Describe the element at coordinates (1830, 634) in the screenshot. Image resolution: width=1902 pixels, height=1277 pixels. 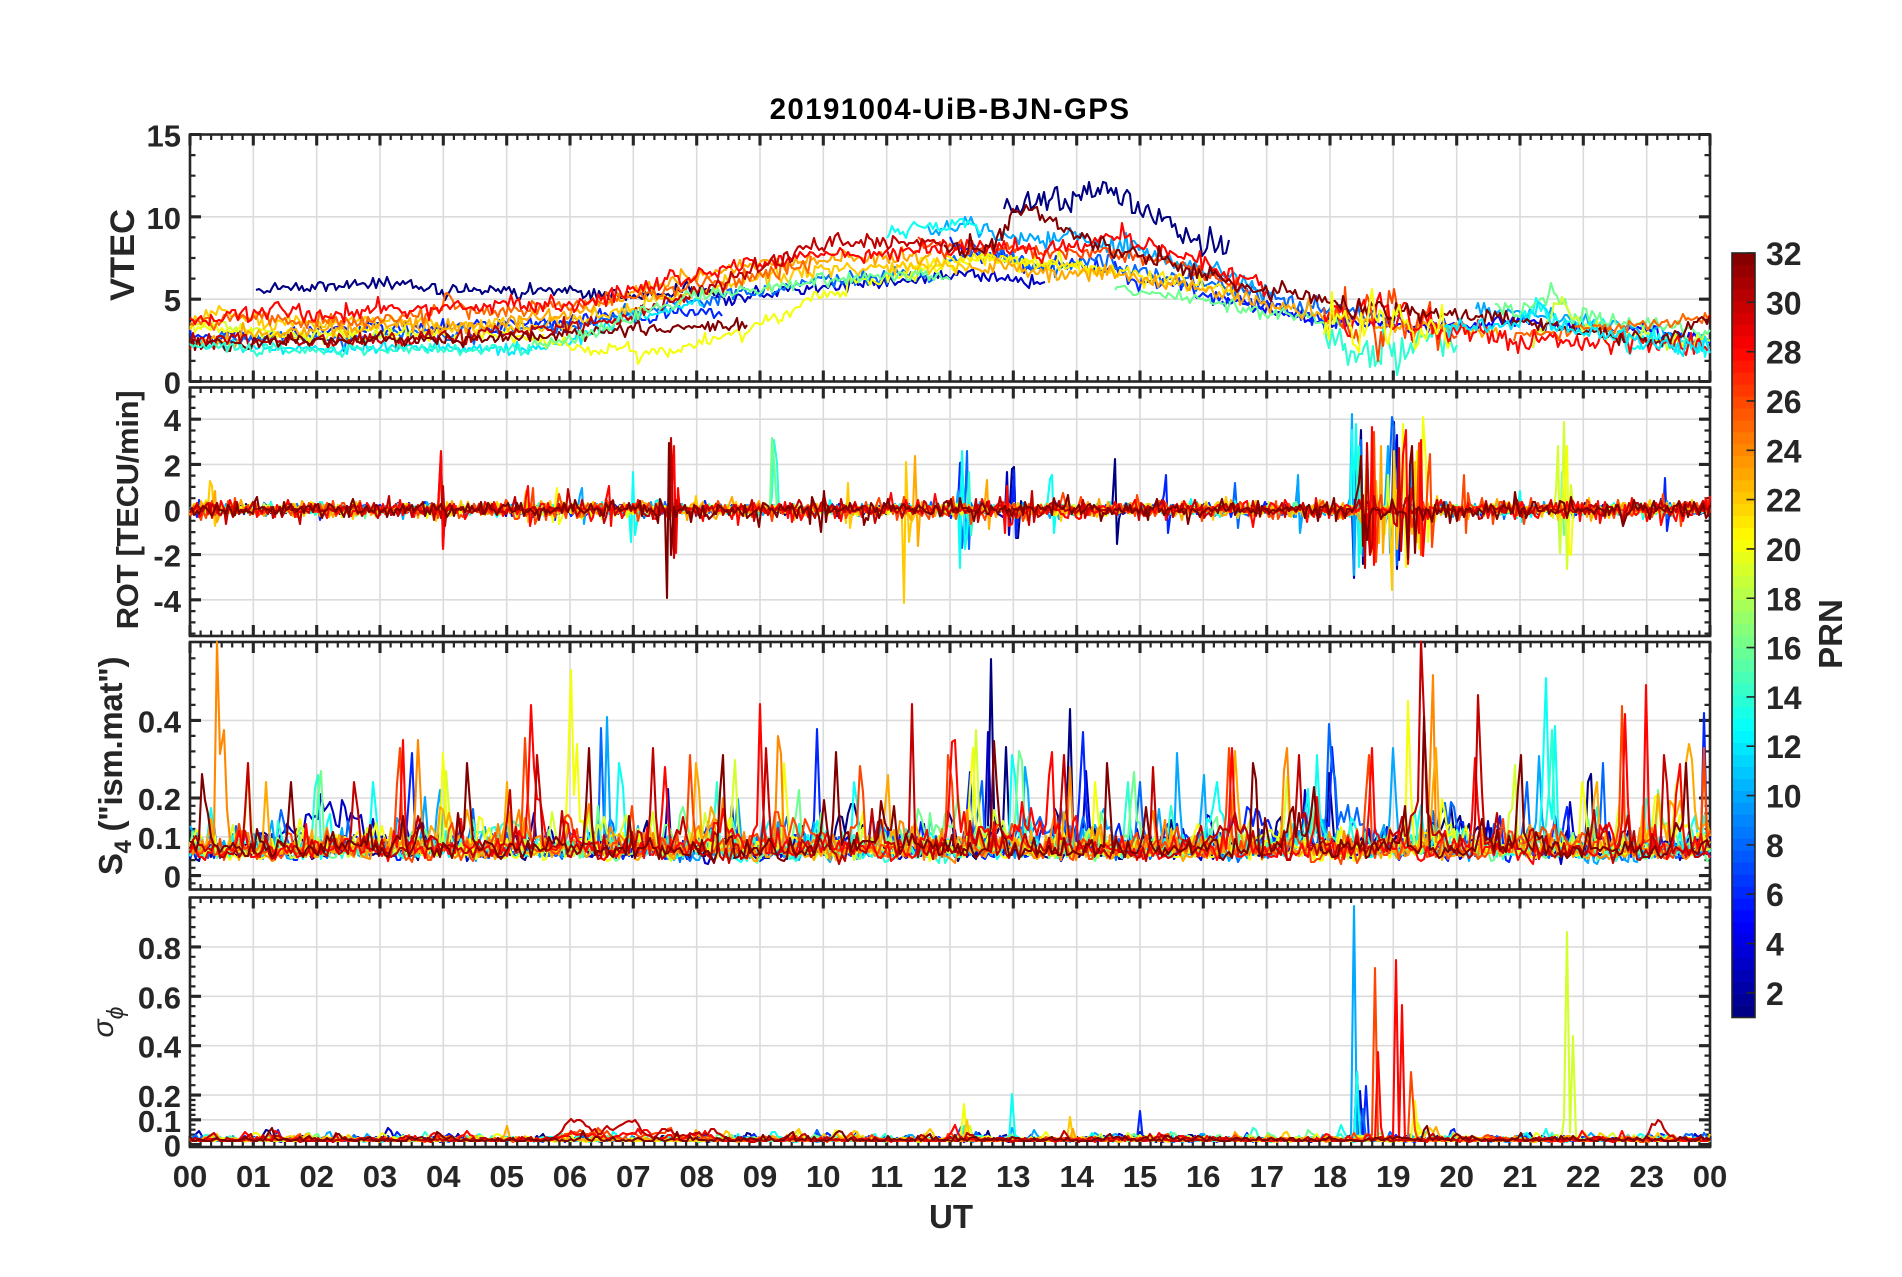
I see `svg-text: PRN` at that location.